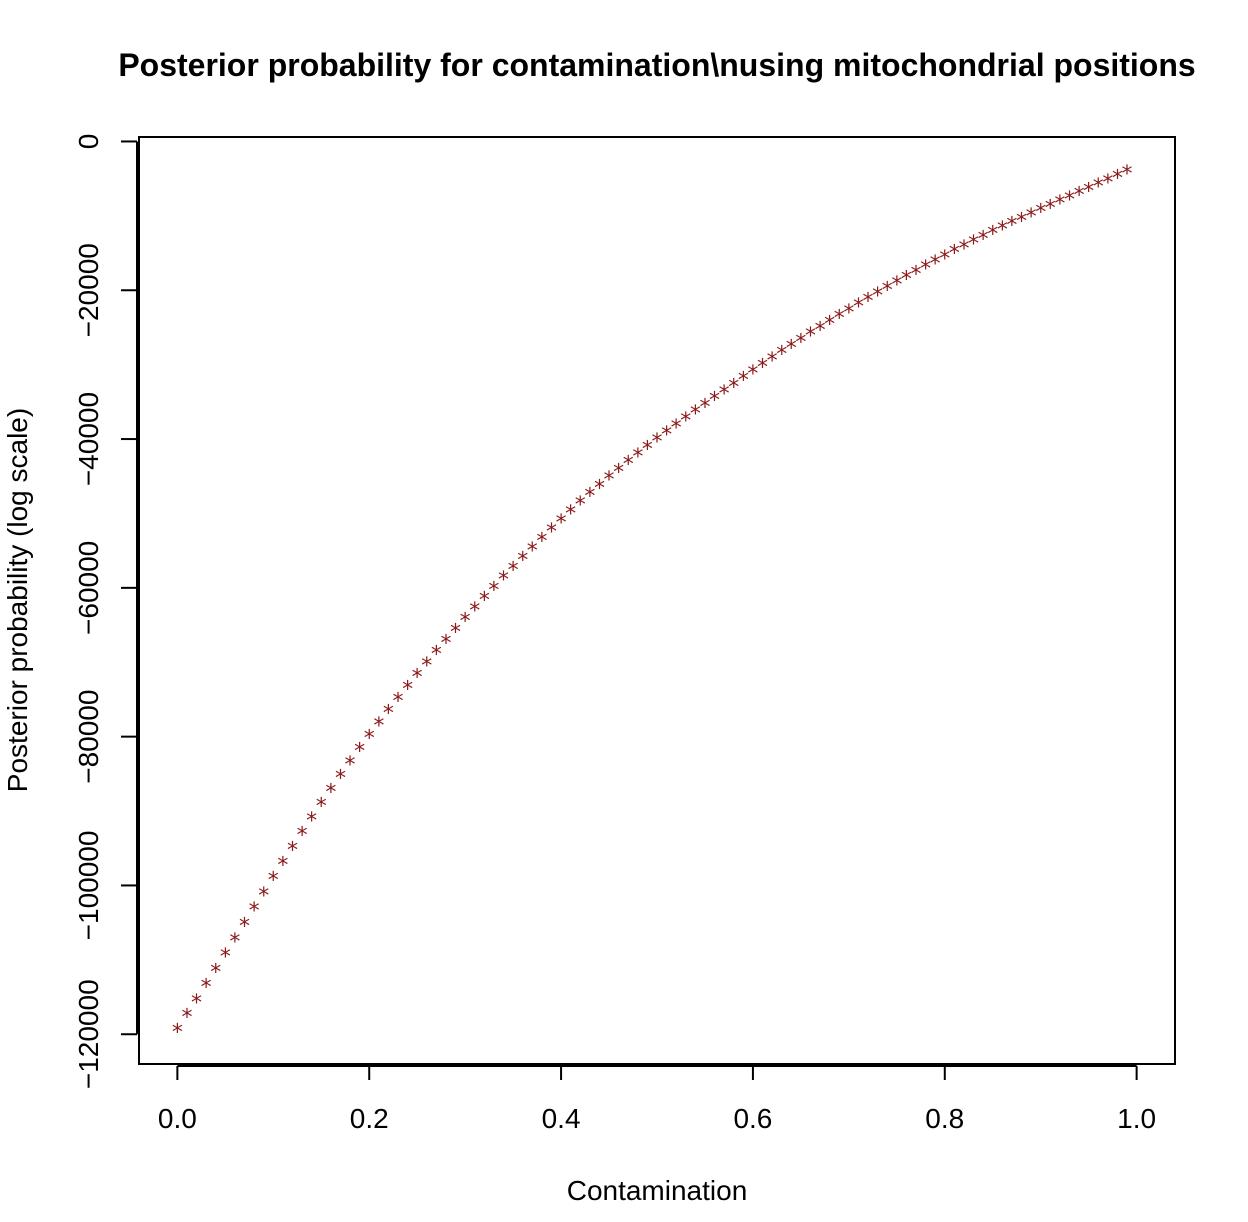 The image size is (1248, 1222). What do you see at coordinates (657, 1190) in the screenshot?
I see `x-axis-label: Contamination` at bounding box center [657, 1190].